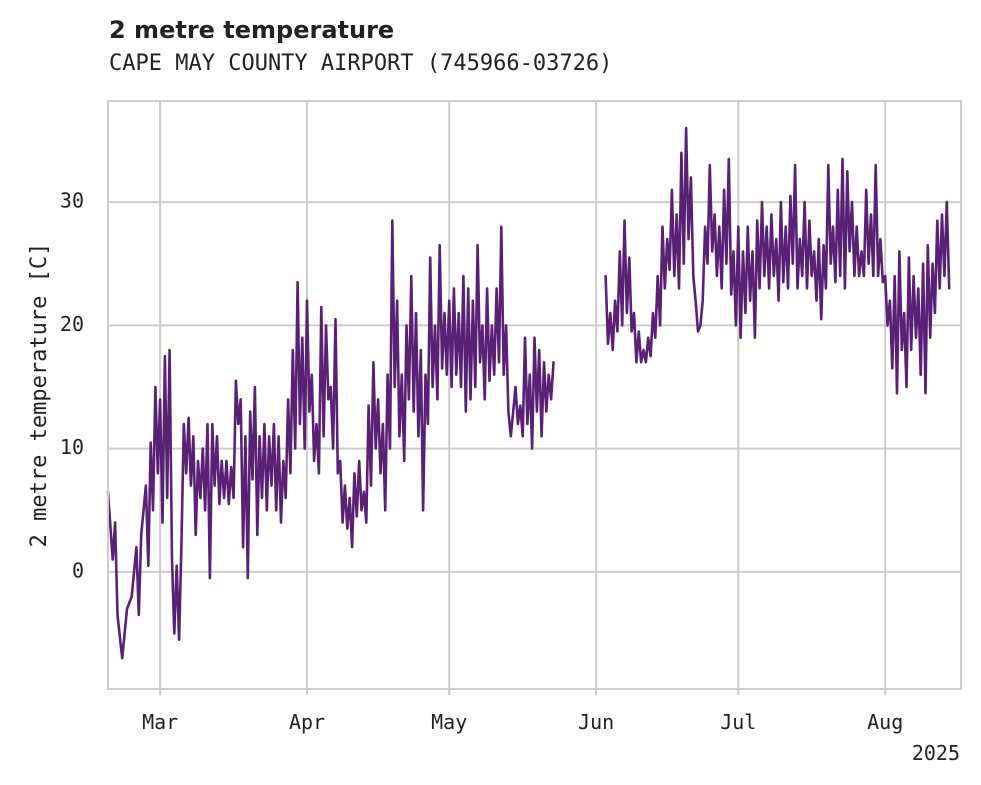 The height and width of the screenshot is (785, 981). What do you see at coordinates (449, 722) in the screenshot?
I see `x-tick-label: May` at bounding box center [449, 722].